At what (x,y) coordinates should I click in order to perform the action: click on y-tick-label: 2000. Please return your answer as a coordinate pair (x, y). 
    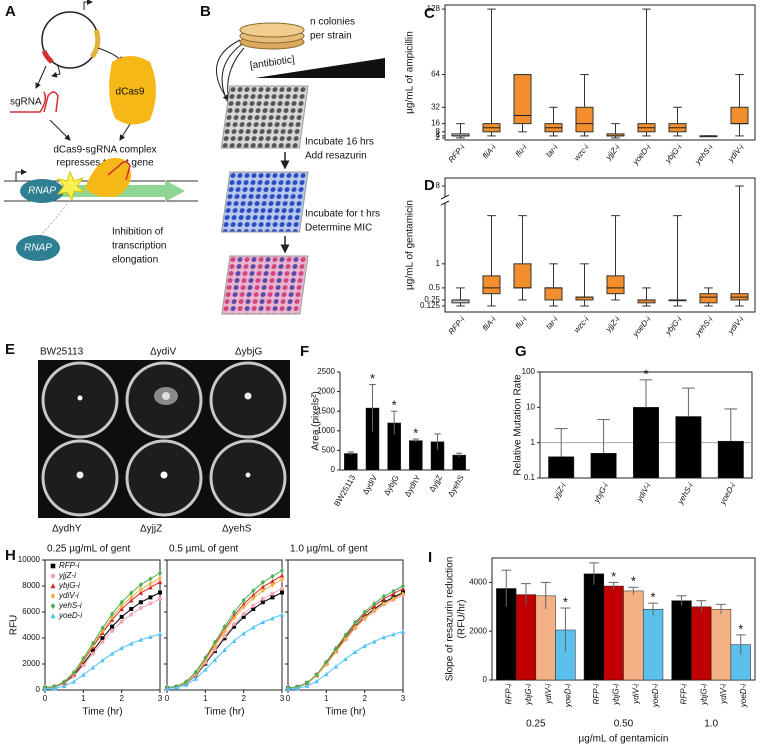
    Looking at the image, I should click on (31, 663).